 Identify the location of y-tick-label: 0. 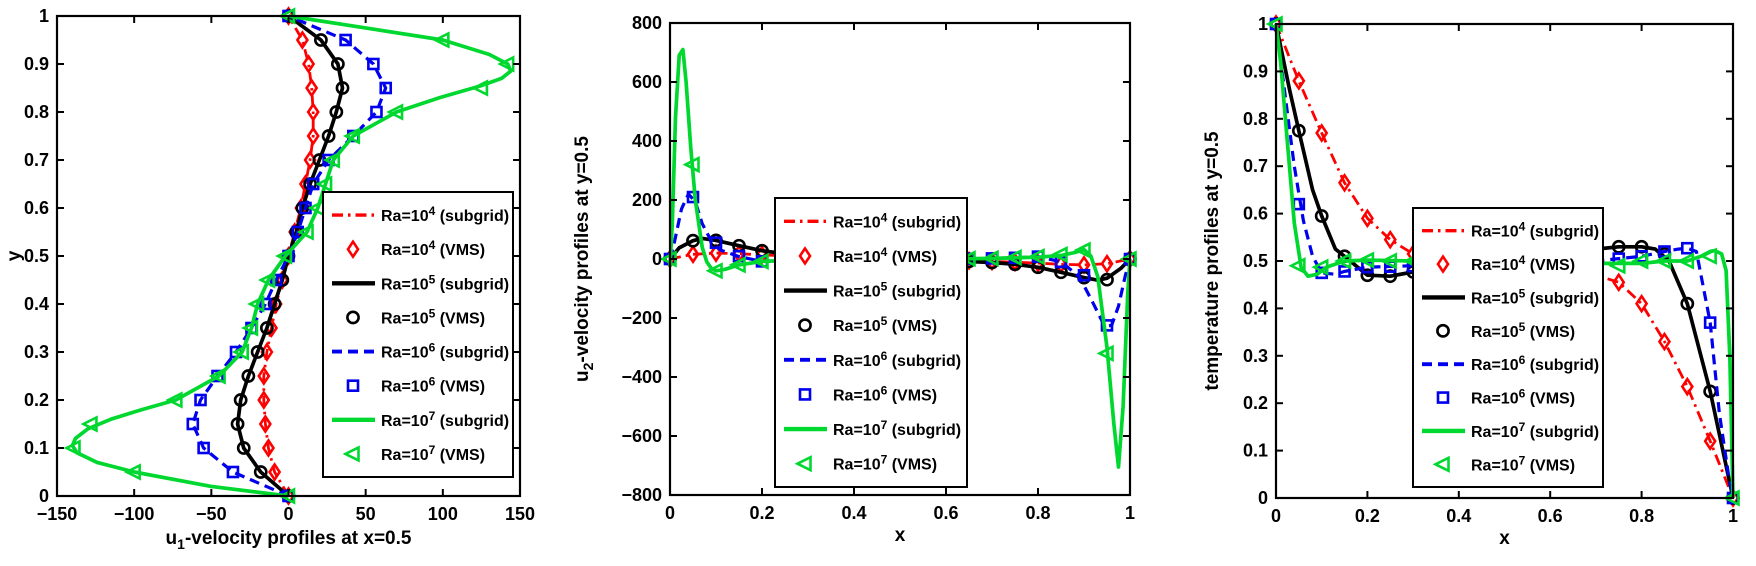
(1263, 498).